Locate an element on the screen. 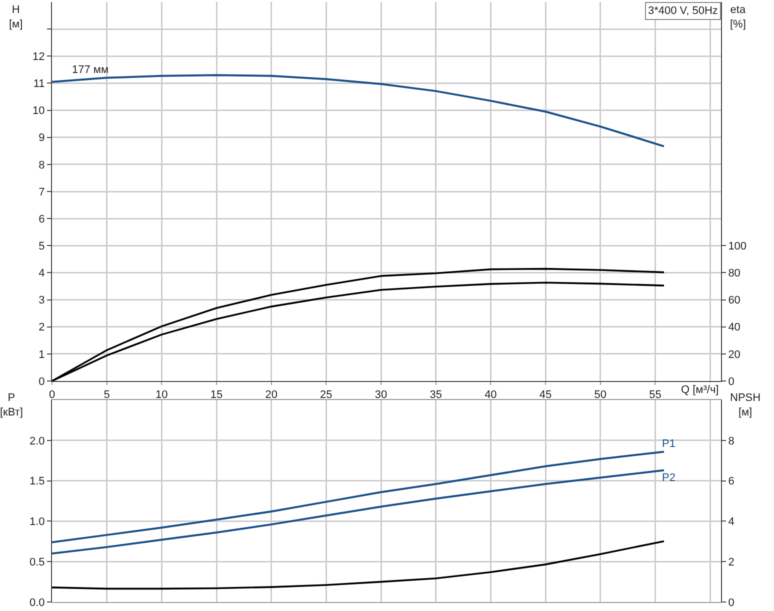 The width and height of the screenshot is (774, 611). y-tick-label: 12 is located at coordinates (38, 56).